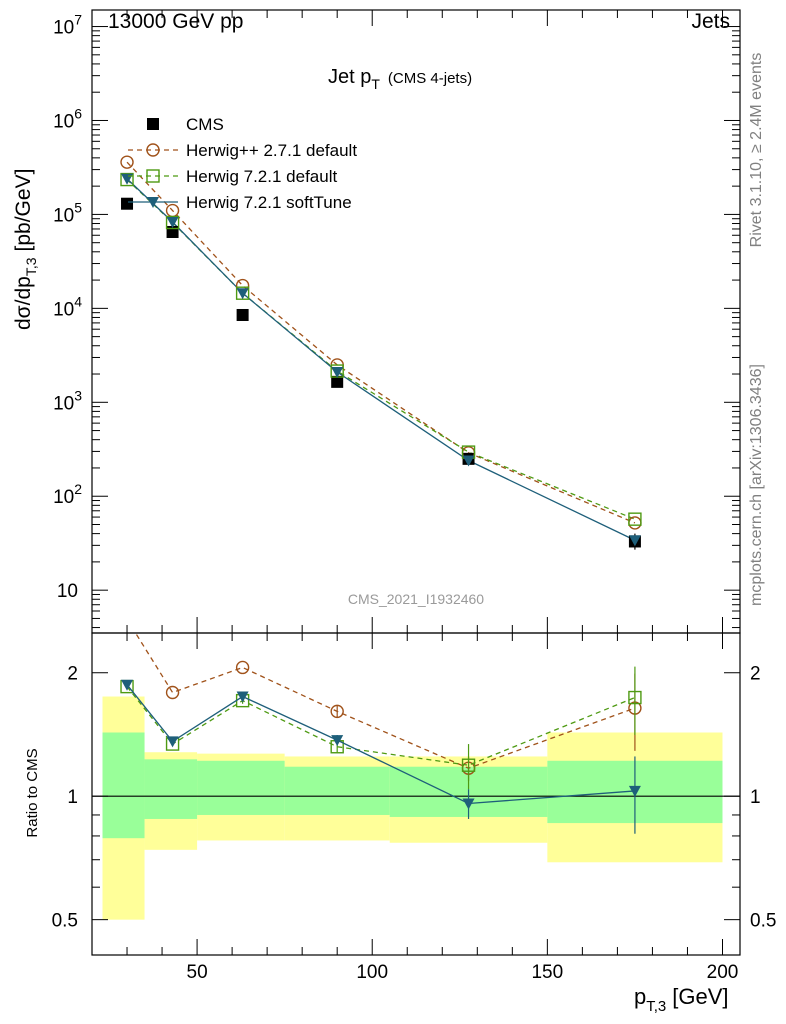 This screenshot has height=1024, width=786. What do you see at coordinates (723, 972) in the screenshot?
I see `x-tick-label: 200` at bounding box center [723, 972].